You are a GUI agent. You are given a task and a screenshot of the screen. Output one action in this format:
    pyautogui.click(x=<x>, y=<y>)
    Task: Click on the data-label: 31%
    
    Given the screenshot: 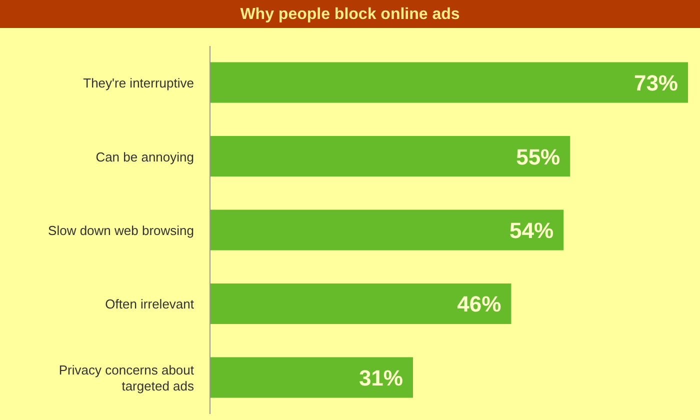 What is the action you would take?
    pyautogui.click(x=380, y=377)
    